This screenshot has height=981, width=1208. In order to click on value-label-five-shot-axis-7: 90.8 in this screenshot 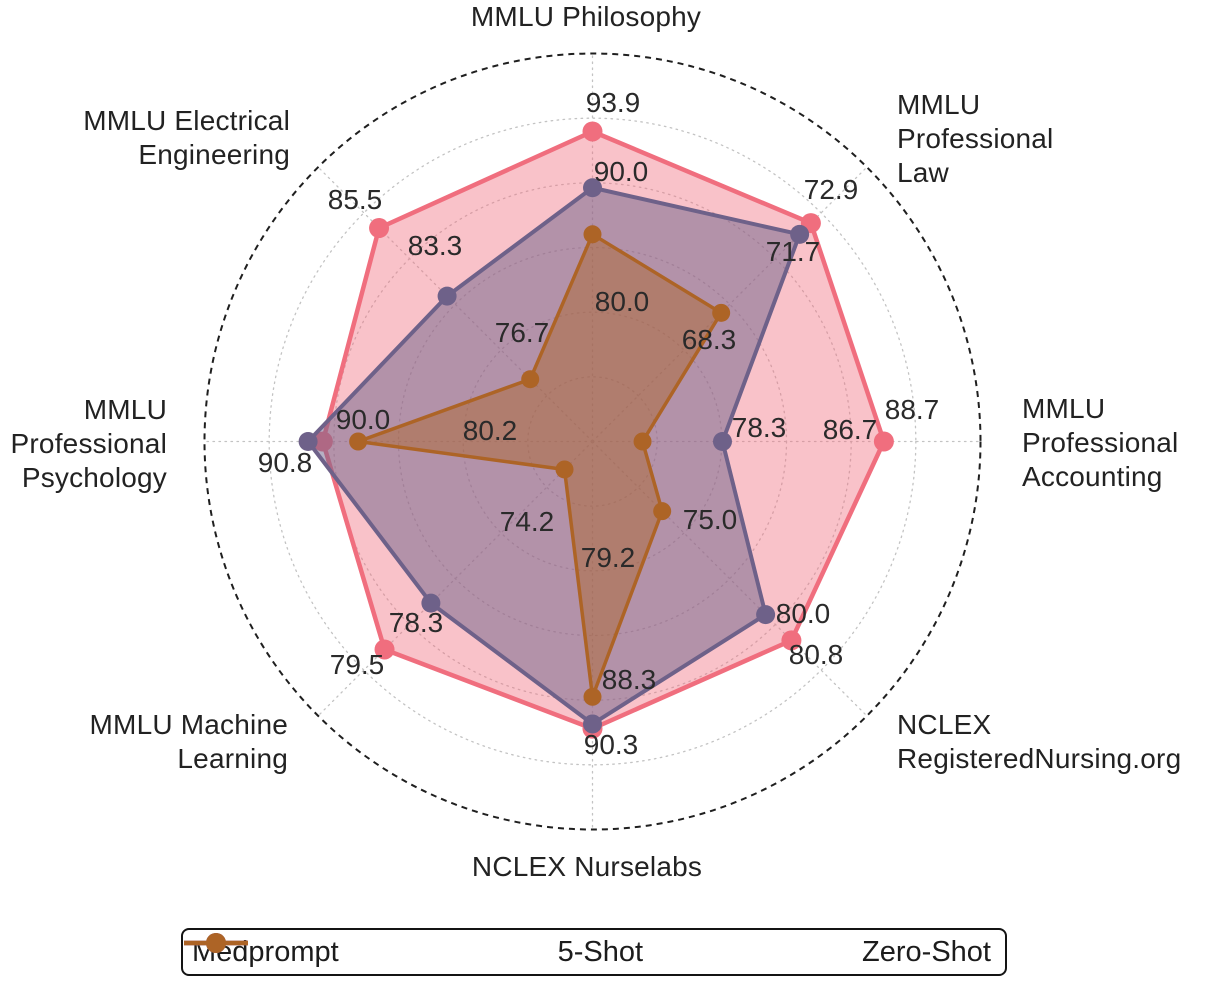, I will do `click(285, 462)`.